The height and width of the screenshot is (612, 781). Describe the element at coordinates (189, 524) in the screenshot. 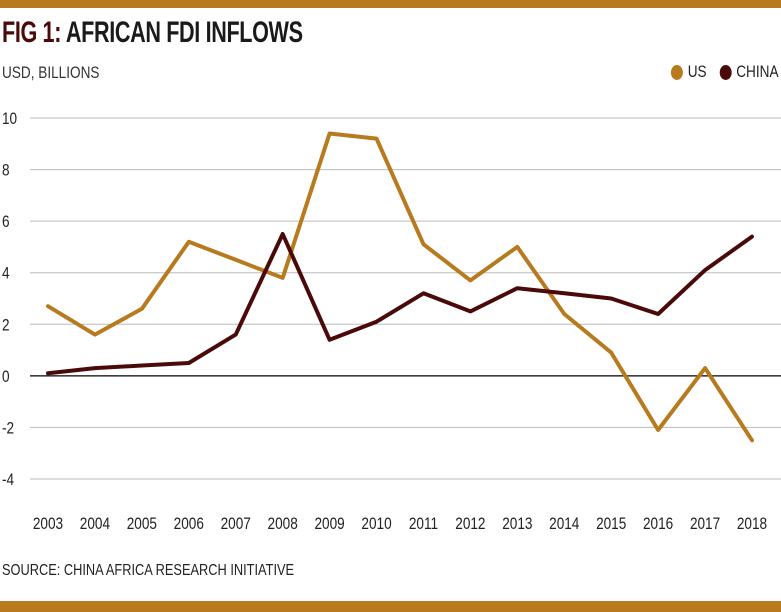

I see `x-tick-label: 2006` at that location.